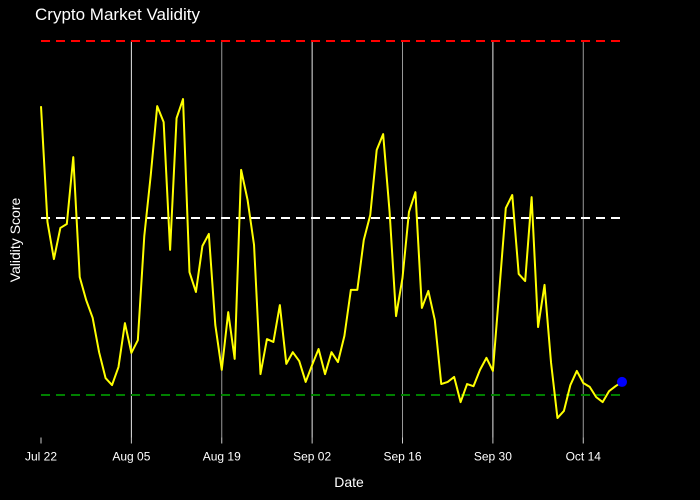 The width and height of the screenshot is (700, 500). What do you see at coordinates (15, 240) in the screenshot?
I see `y-axis-title: Validity Score` at bounding box center [15, 240].